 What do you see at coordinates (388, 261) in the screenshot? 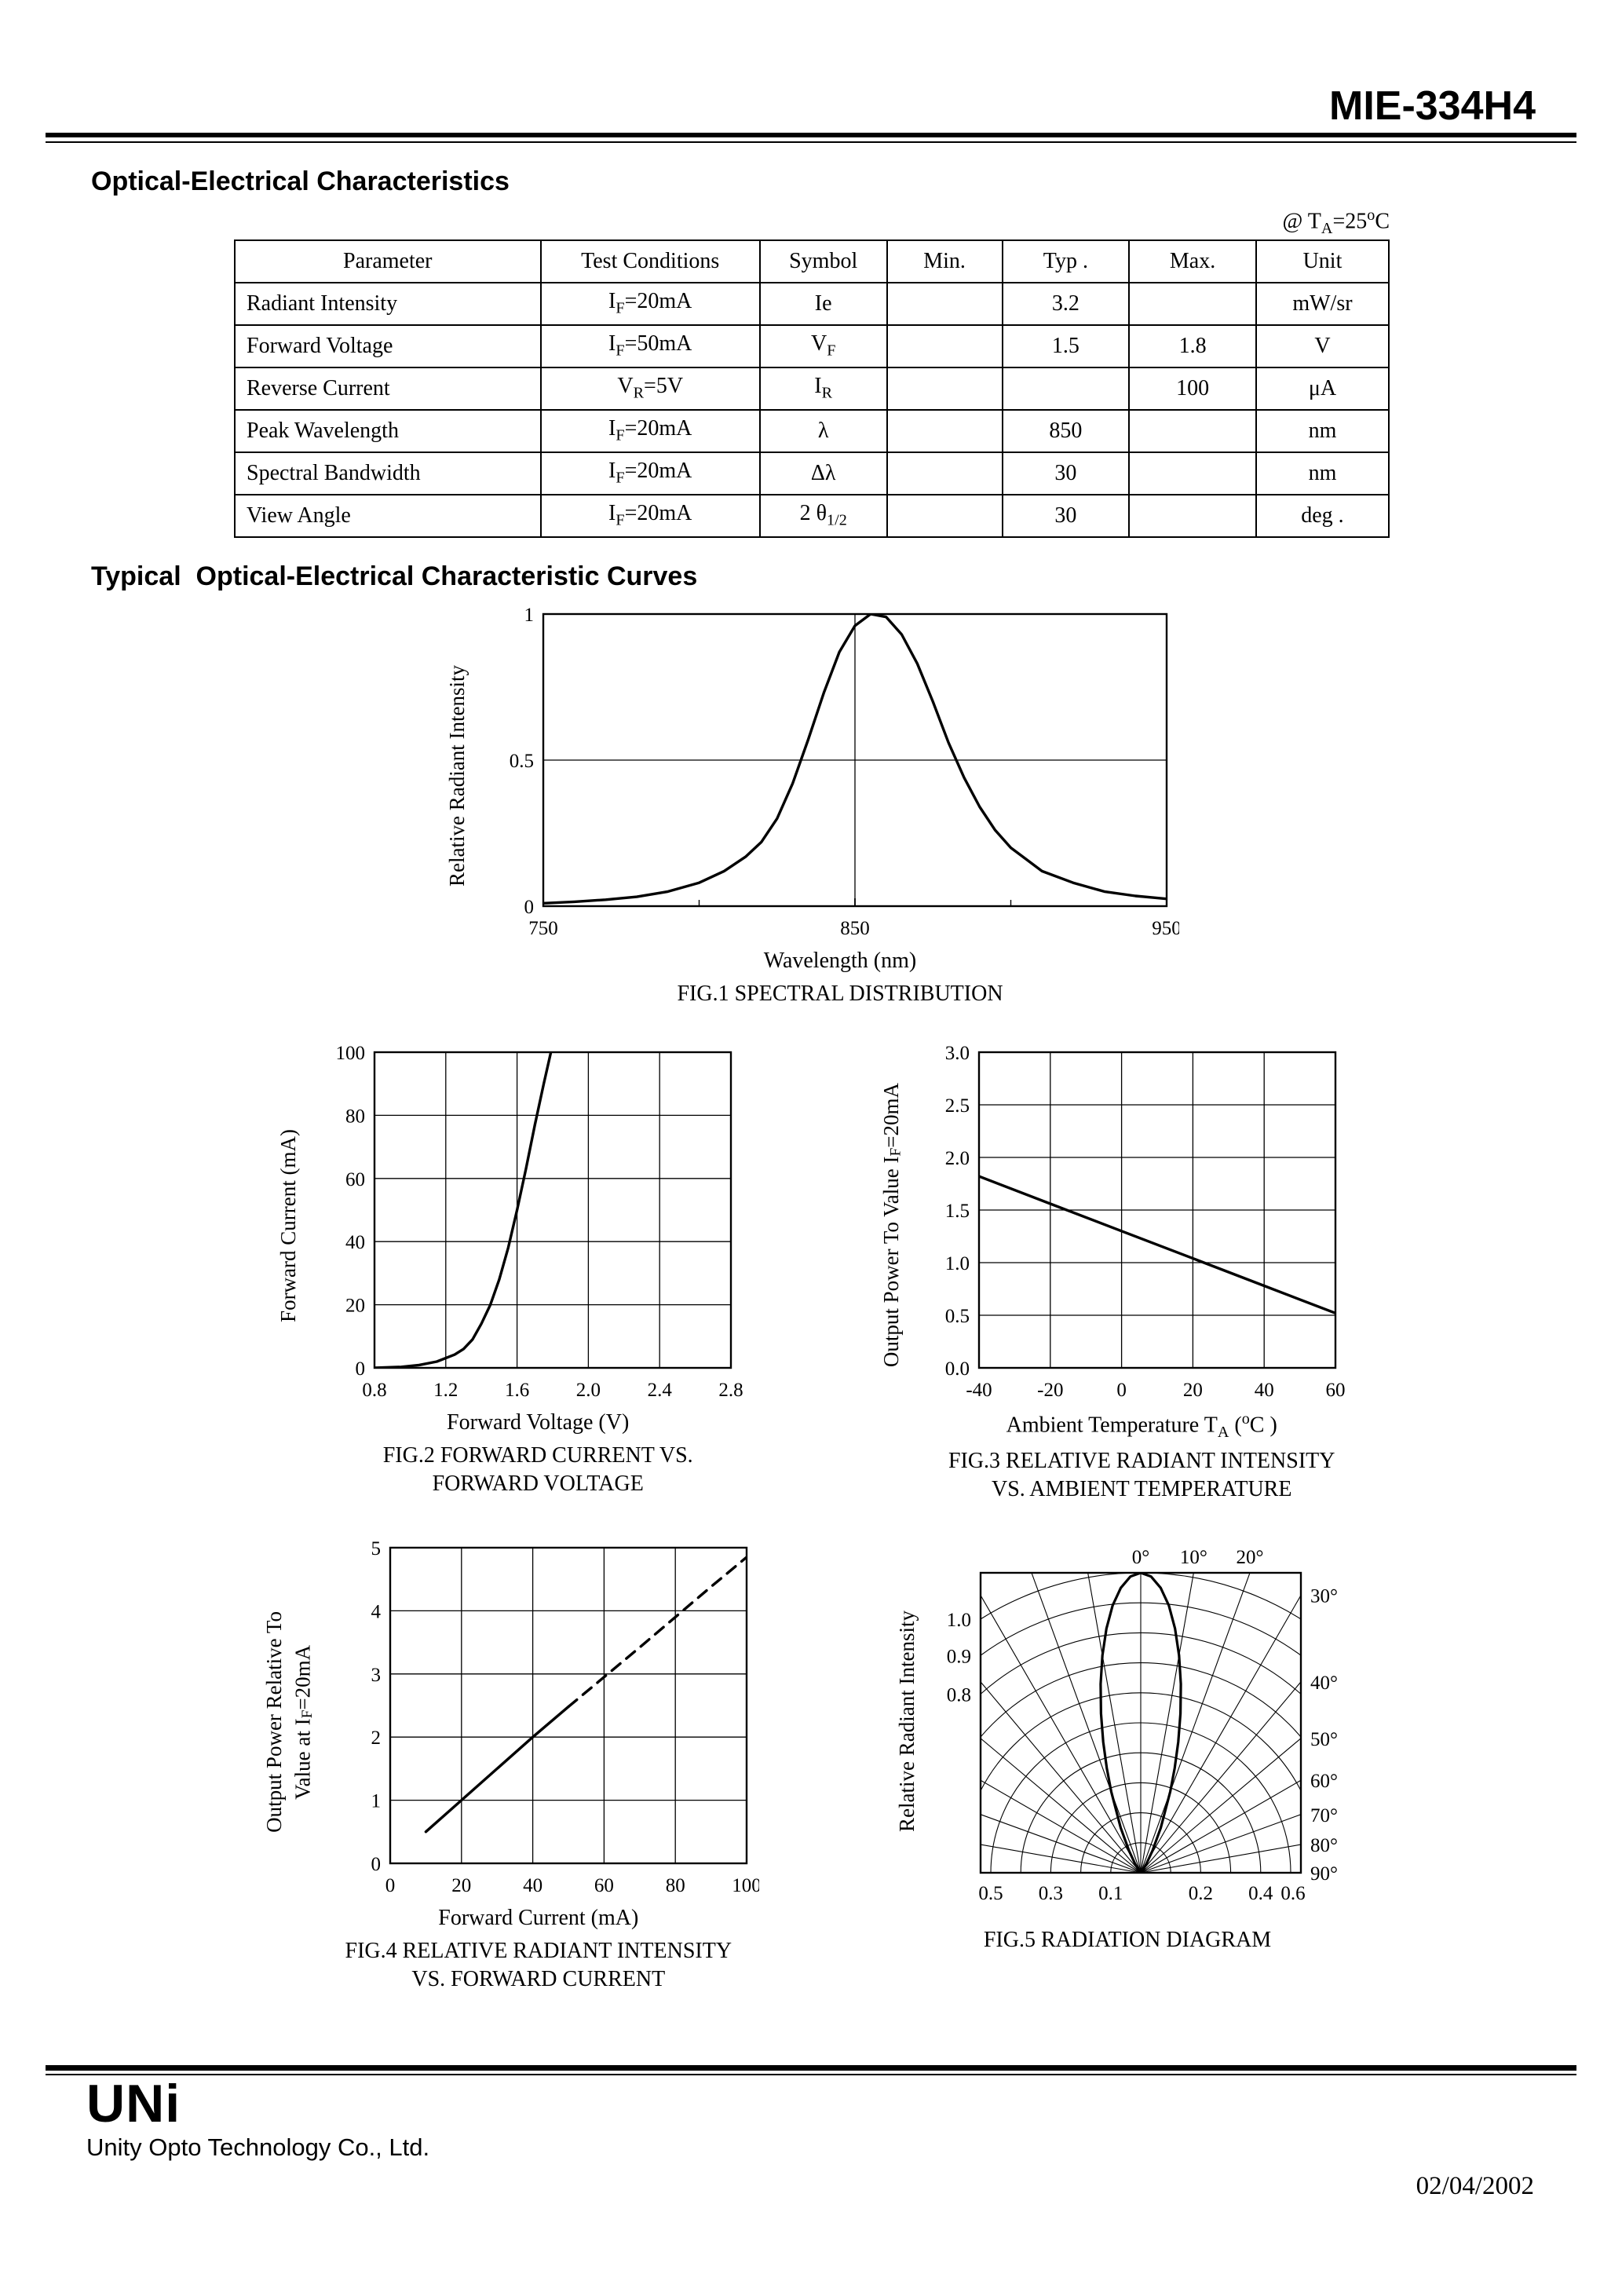
I see `col-header-parameter: Parameter` at bounding box center [388, 261].